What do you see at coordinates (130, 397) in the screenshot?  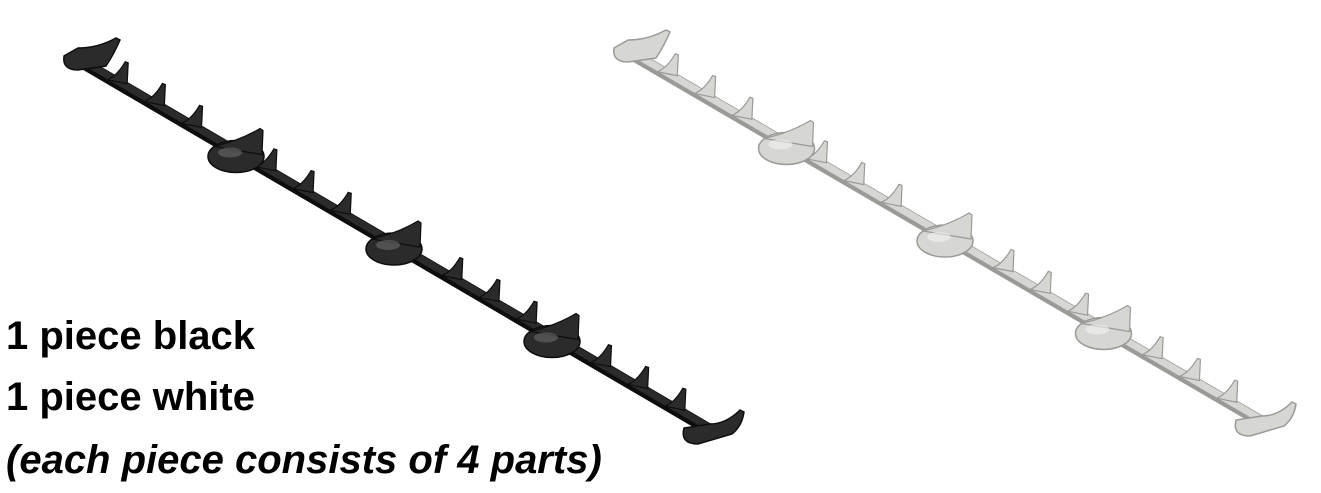 I see `caption-white-piece: 1 piece white` at bounding box center [130, 397].